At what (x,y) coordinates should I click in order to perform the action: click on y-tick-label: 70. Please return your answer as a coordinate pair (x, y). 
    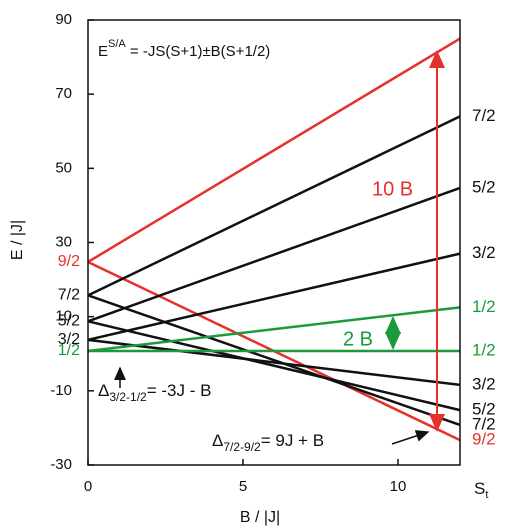
    Looking at the image, I should click on (63, 93).